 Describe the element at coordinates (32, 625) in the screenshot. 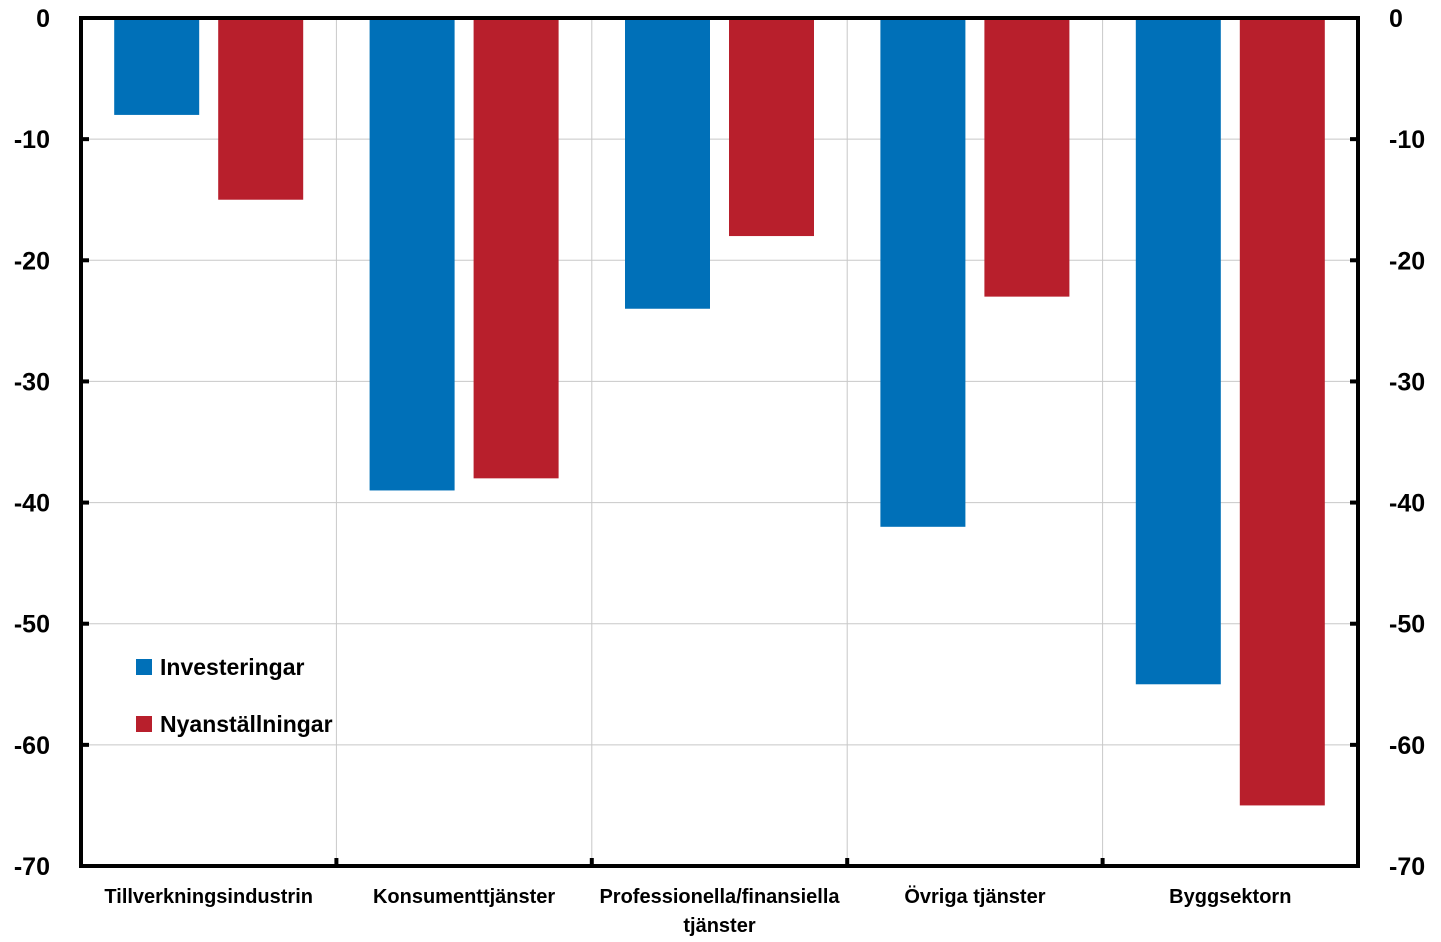

I see `y-tick-label-left: -50` at that location.